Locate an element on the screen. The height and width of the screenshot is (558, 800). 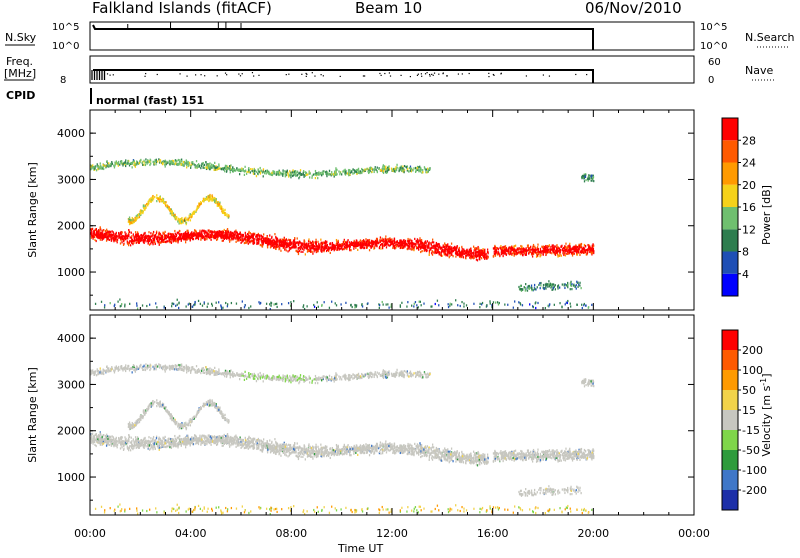
nsky-spikes is located at coordinates (184, 25).